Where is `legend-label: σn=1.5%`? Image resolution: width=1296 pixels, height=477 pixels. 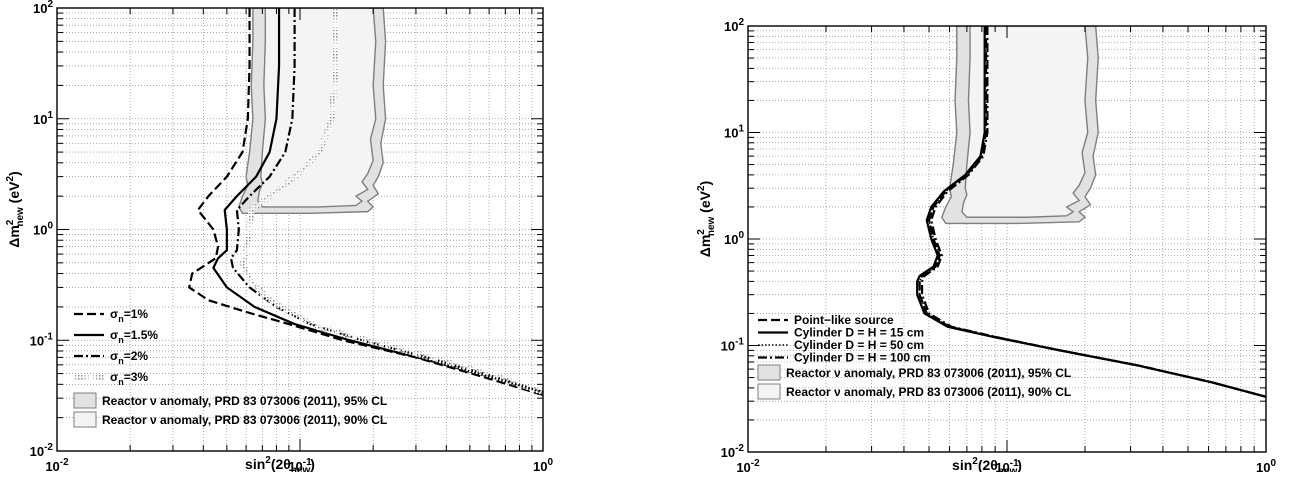
legend-label: σn=1.5% is located at coordinates (134, 336).